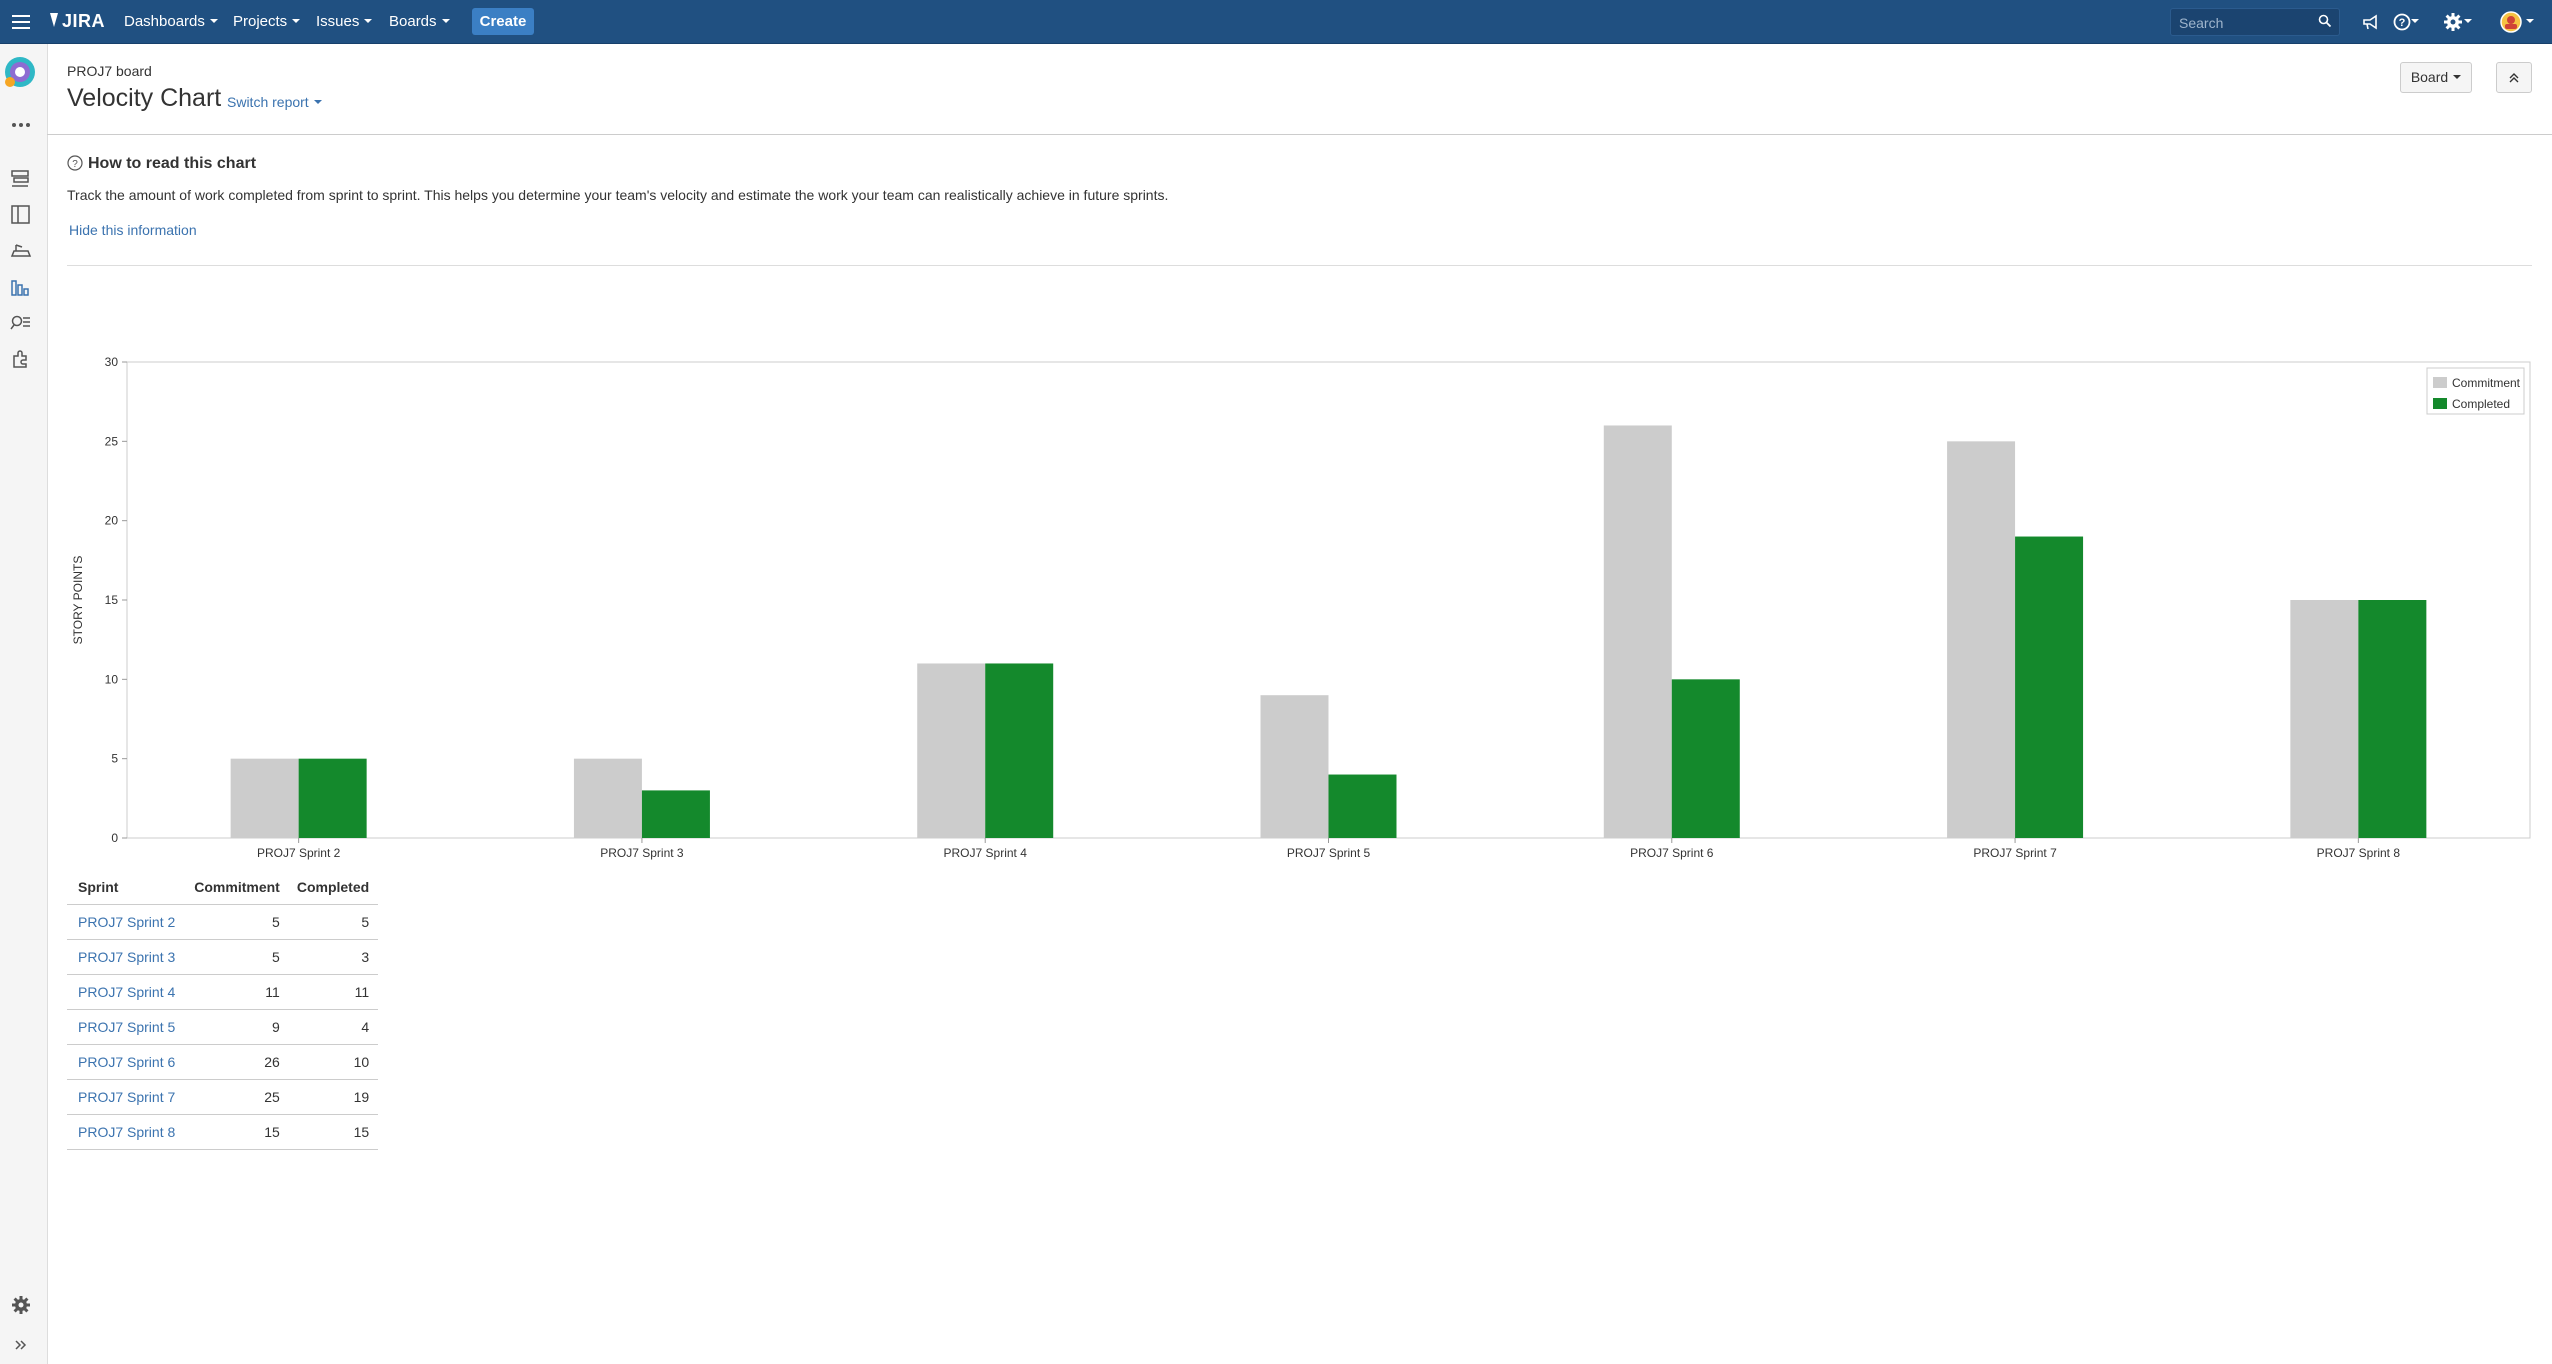  I want to click on sprint-cell: PROJ7 Sprint 3, so click(127, 957).